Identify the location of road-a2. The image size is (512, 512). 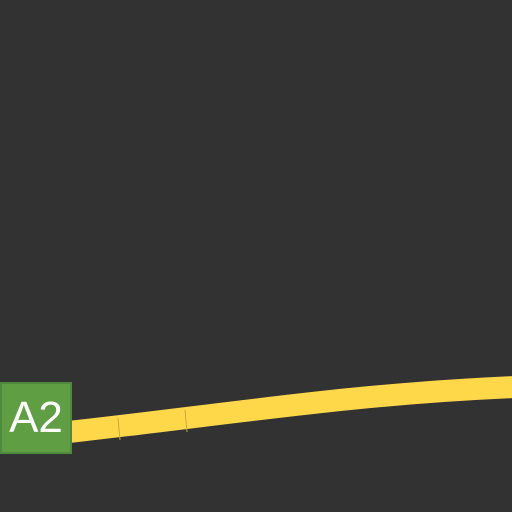
(285, 410).